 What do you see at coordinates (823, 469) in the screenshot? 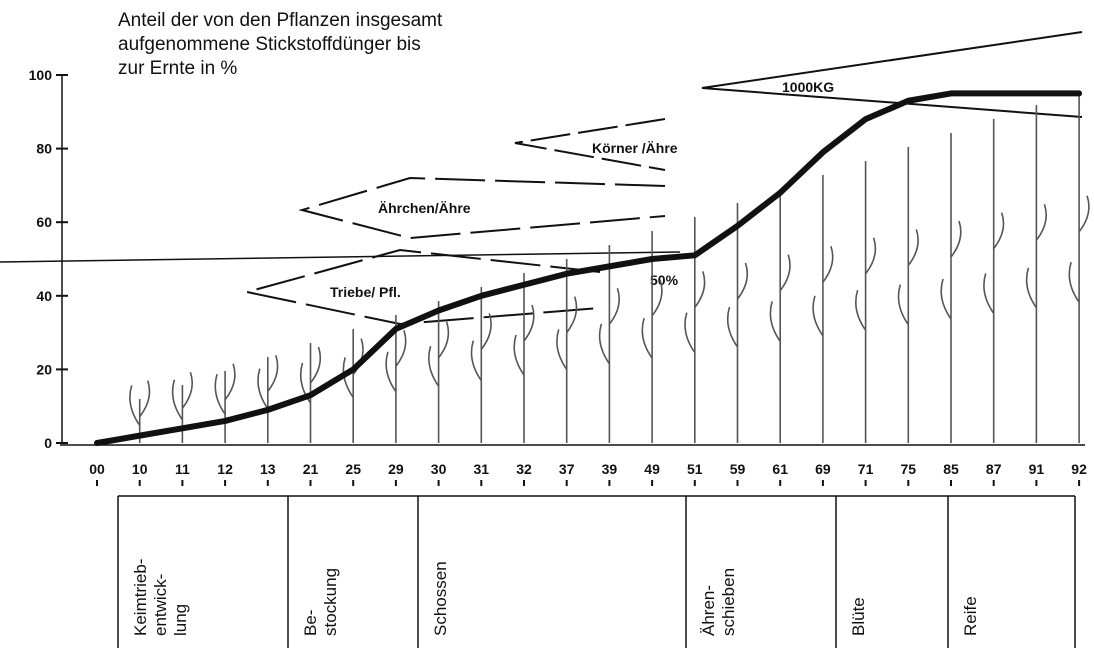
I see `x-tick-label: 69` at bounding box center [823, 469].